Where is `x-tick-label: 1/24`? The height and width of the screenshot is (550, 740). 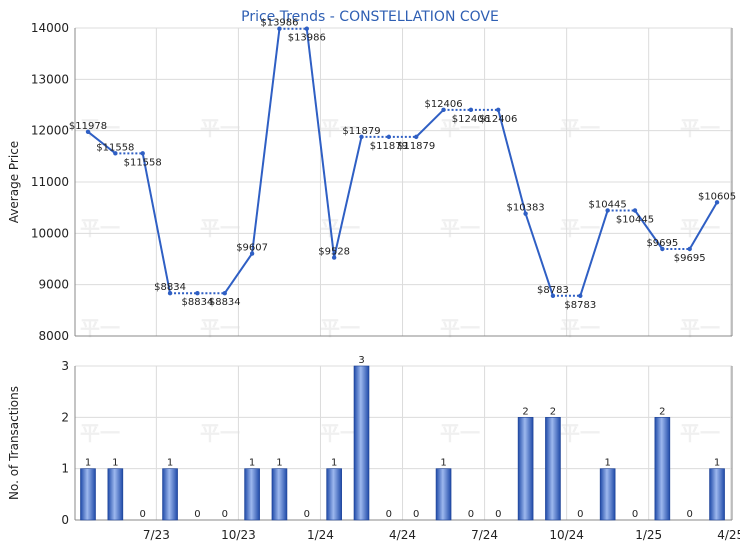
x-tick-label: 1/24 is located at coordinates (320, 535).